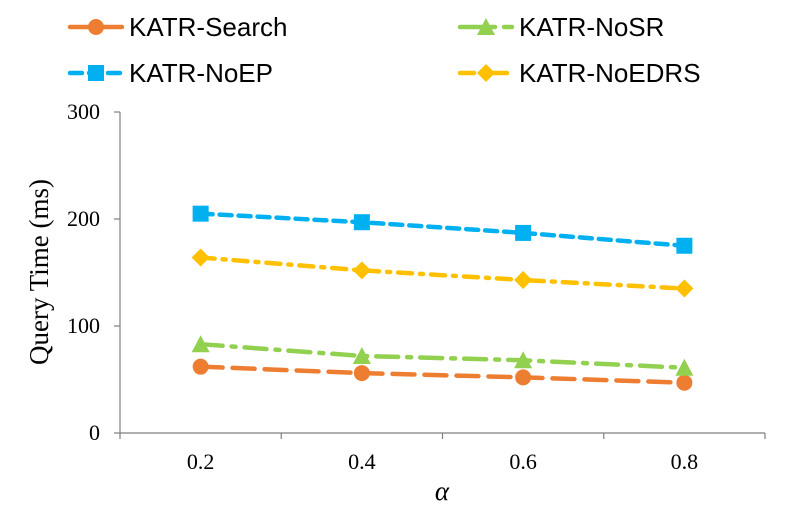 This screenshot has height=512, width=793. I want to click on series-line-katr-search, so click(442, 374).